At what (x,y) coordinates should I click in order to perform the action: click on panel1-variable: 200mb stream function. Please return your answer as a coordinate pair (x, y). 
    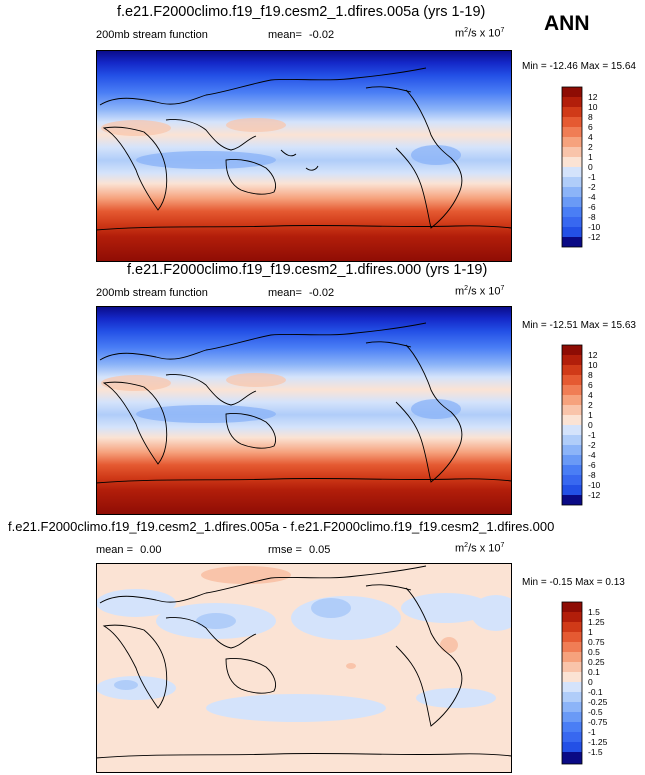
    Looking at the image, I should click on (152, 35).